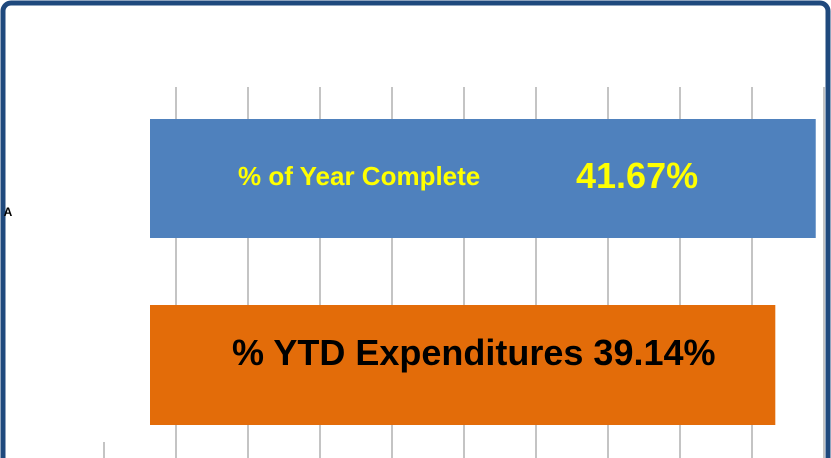 The width and height of the screenshot is (831, 458). Describe the element at coordinates (654, 352) in the screenshot. I see `value-label: 39.14%` at that location.